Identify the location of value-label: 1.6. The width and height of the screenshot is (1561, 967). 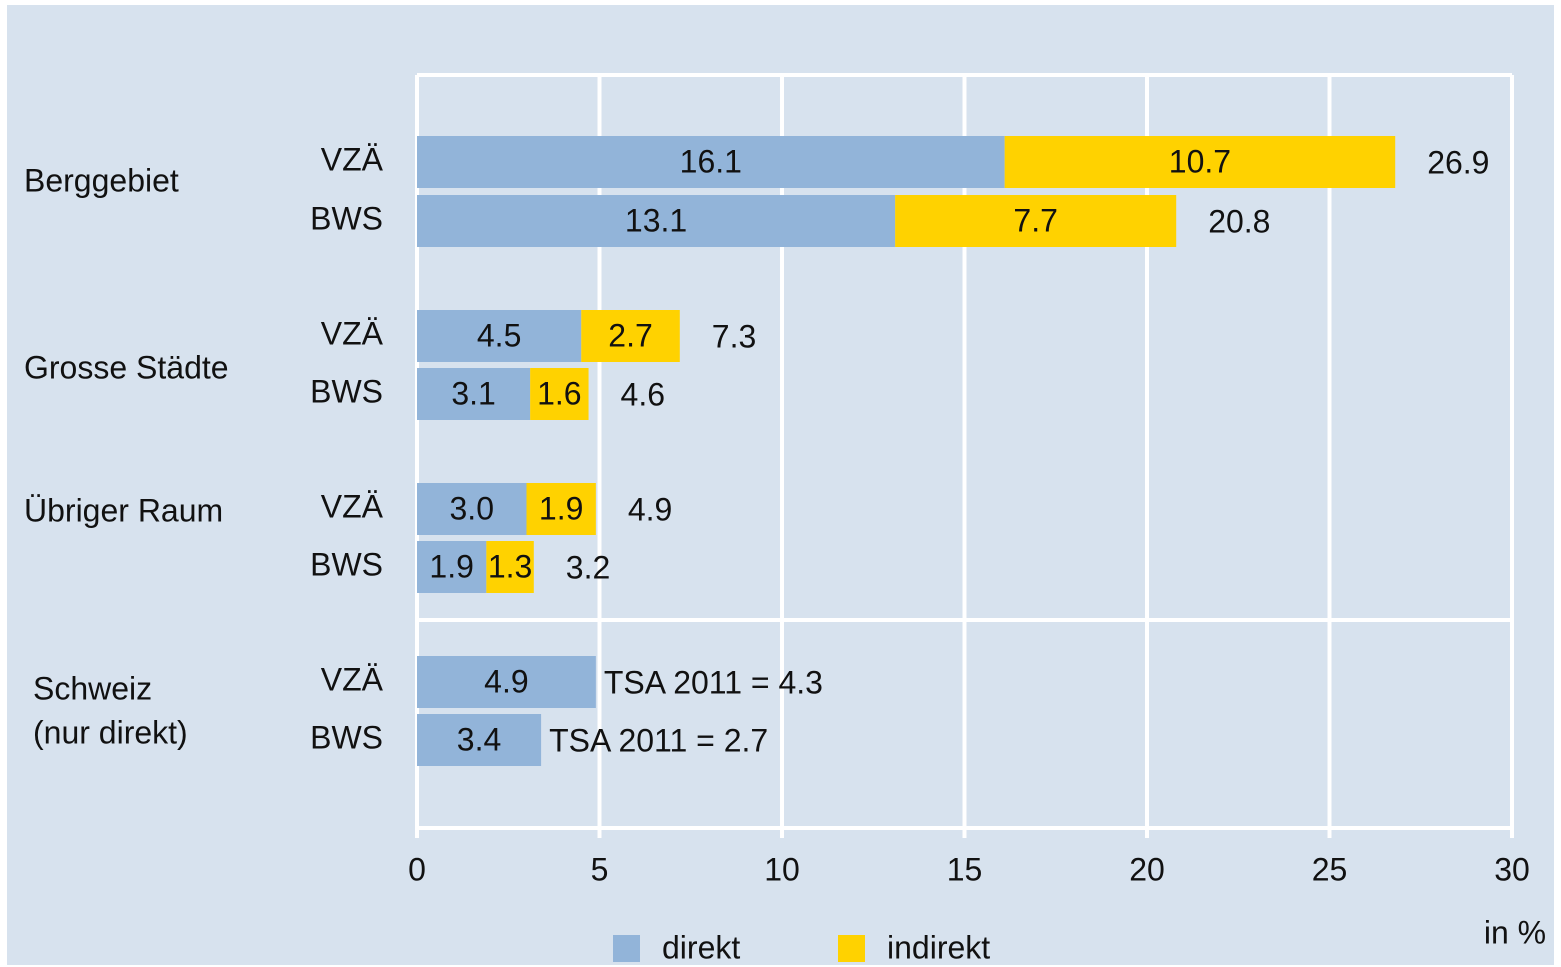
(559, 393).